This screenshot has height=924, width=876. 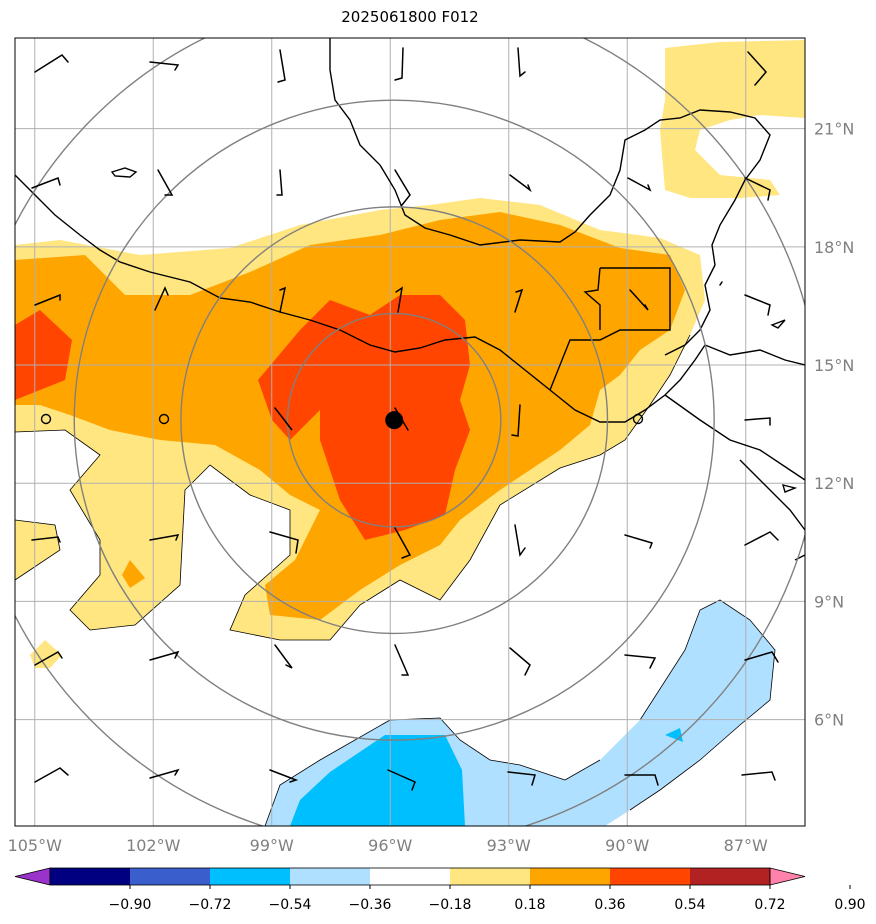 What do you see at coordinates (627, 845) in the screenshot?
I see `longitude-tick-label: 90°W` at bounding box center [627, 845].